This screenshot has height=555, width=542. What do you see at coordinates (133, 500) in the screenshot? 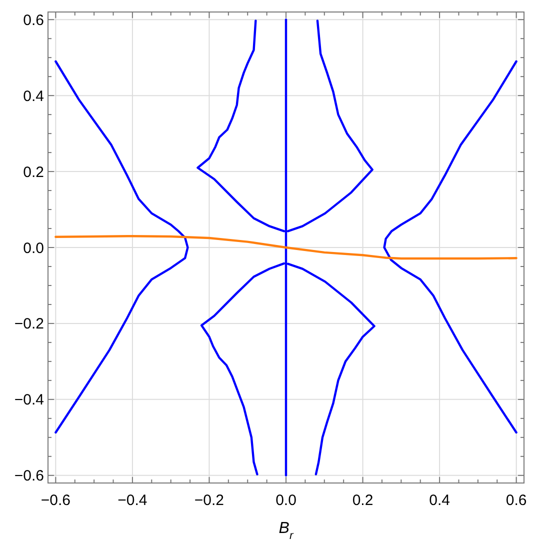
I see `x-tick-label: −0.4` at bounding box center [133, 500].